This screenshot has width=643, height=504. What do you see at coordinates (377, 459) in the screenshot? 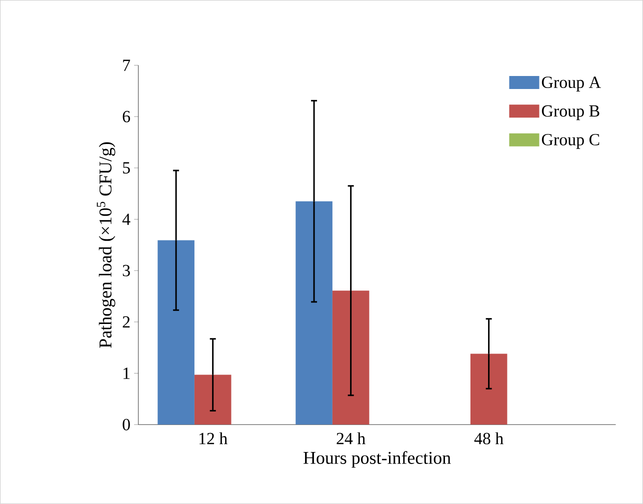
I see `x-axis-title: Hours post-infection` at bounding box center [377, 459].